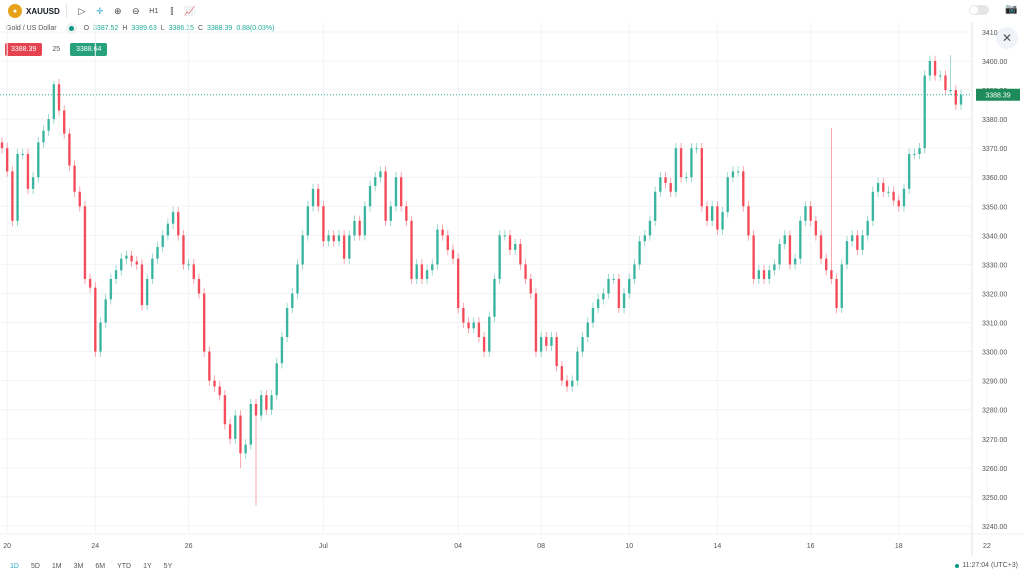 This screenshot has width=1024, height=576. What do you see at coordinates (118, 10) in the screenshot?
I see `zoom-in-icon: ⊕` at bounding box center [118, 10].